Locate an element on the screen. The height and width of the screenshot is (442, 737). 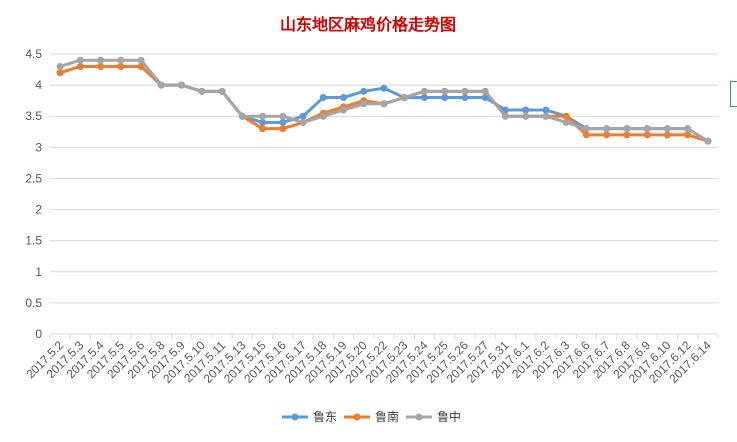
y-tick-label: 4.5 is located at coordinates (33, 54).